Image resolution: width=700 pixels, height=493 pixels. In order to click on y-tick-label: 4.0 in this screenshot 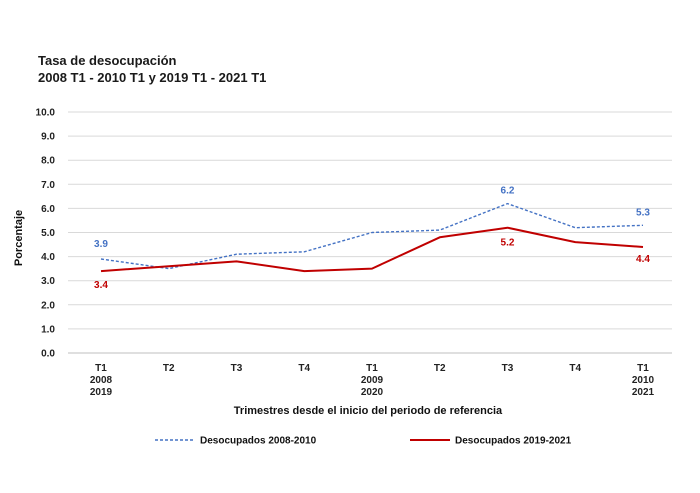, I will do `click(48, 257)`.